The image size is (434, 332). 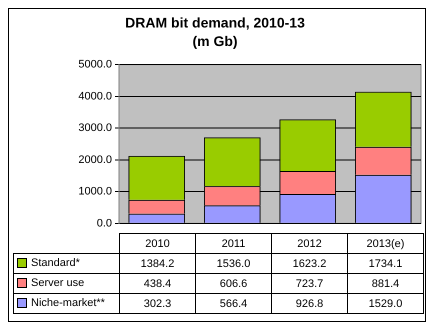 What do you see at coordinates (215, 41) in the screenshot?
I see `chart-subtitle: (m Gb)` at bounding box center [215, 41].